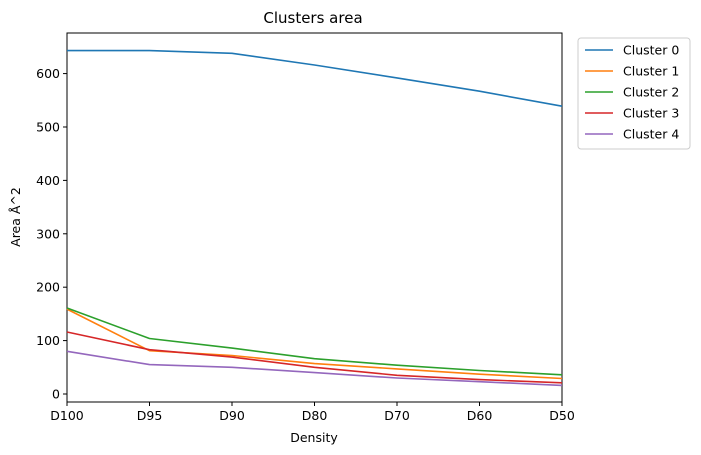 Image resolution: width=701 pixels, height=455 pixels. I want to click on legend-label: Cluster 2, so click(651, 92).